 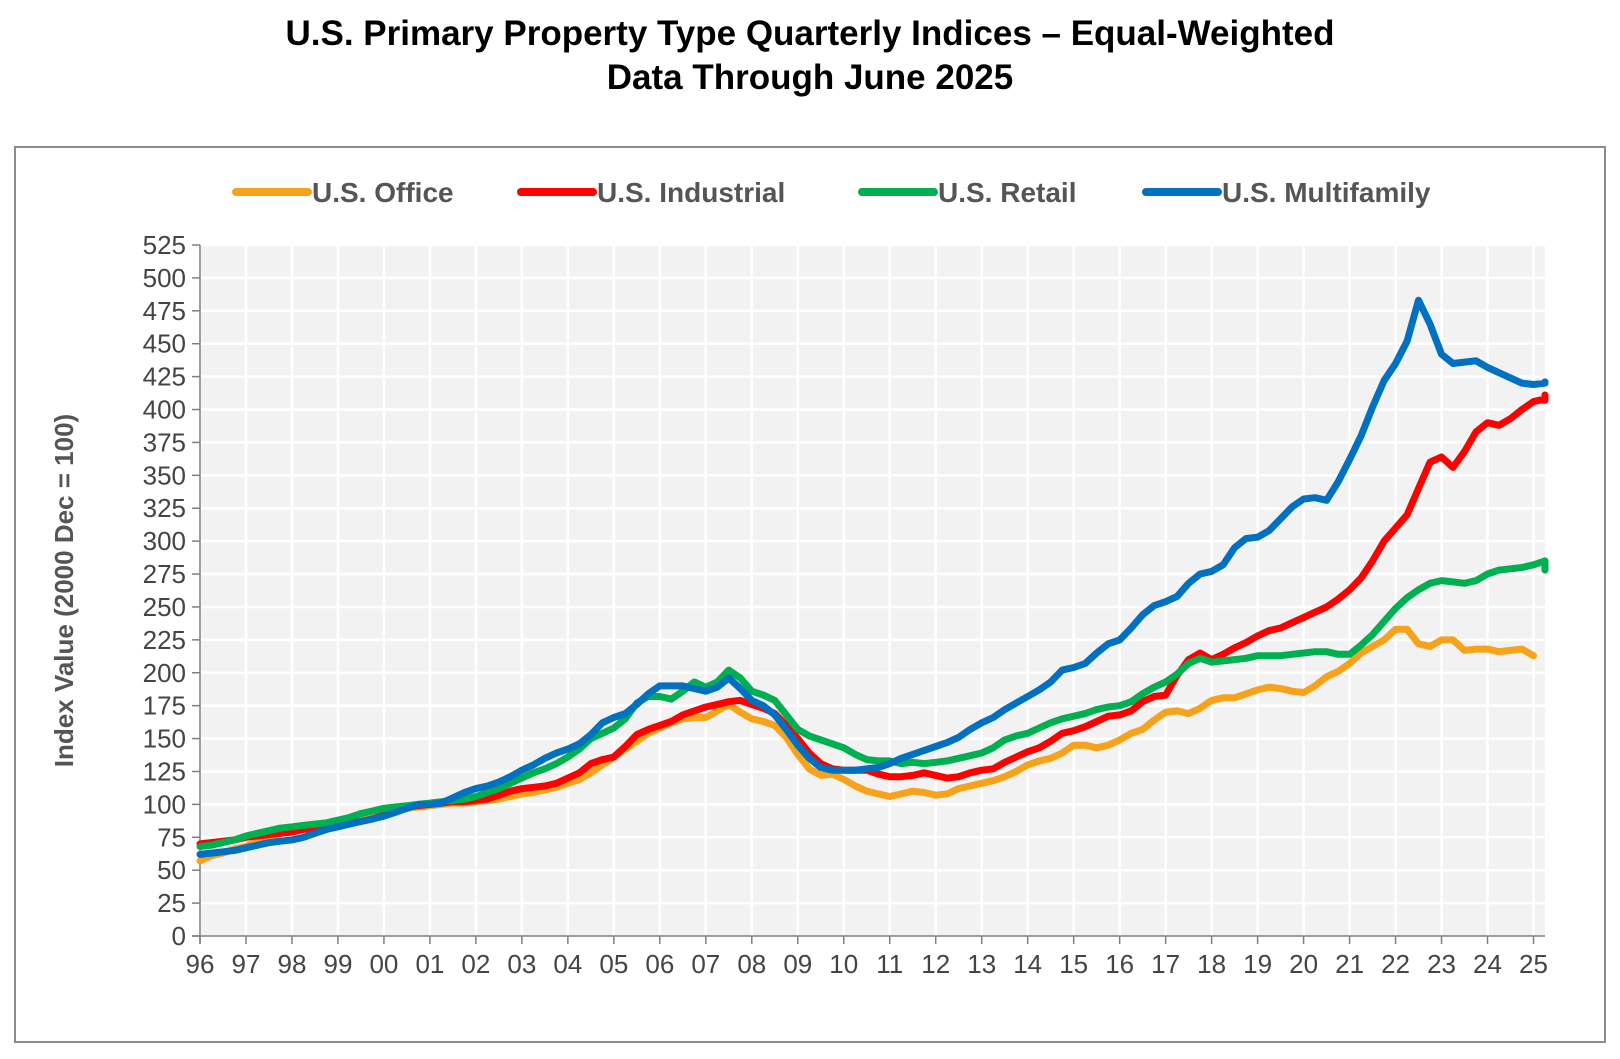 I want to click on y-tick-label: 325, so click(x=164, y=508).